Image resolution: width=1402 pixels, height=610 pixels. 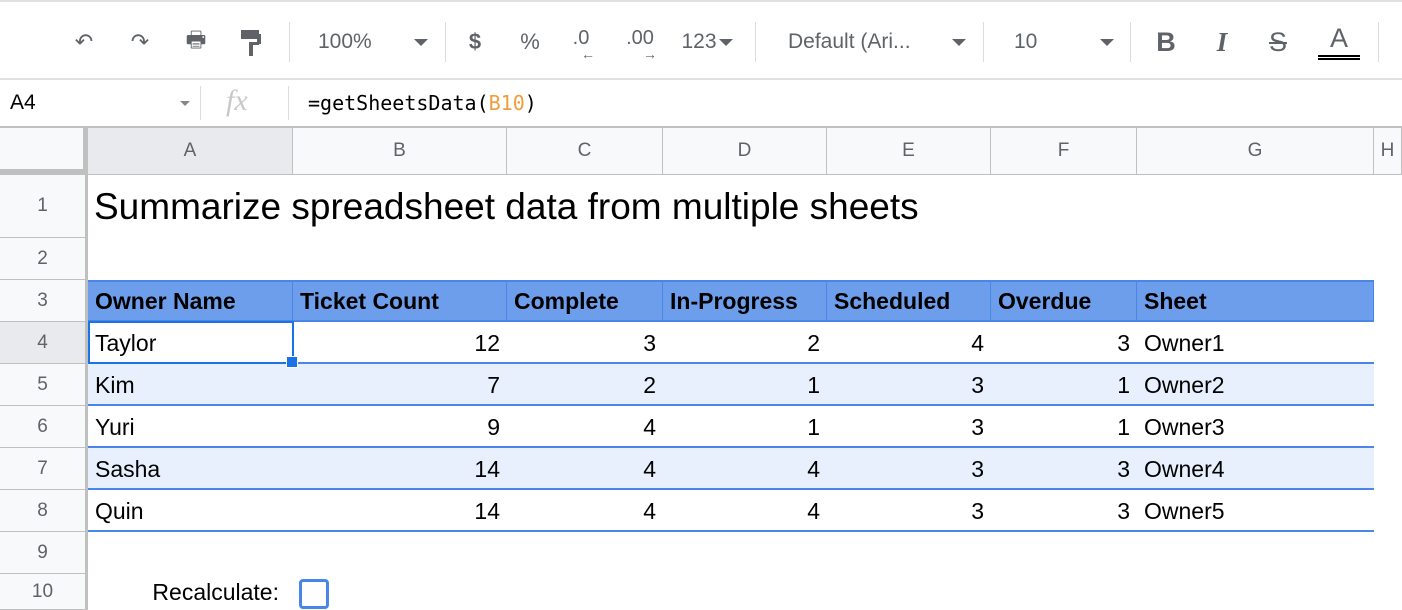 I want to click on more-formats-label: 123, so click(x=699, y=41).